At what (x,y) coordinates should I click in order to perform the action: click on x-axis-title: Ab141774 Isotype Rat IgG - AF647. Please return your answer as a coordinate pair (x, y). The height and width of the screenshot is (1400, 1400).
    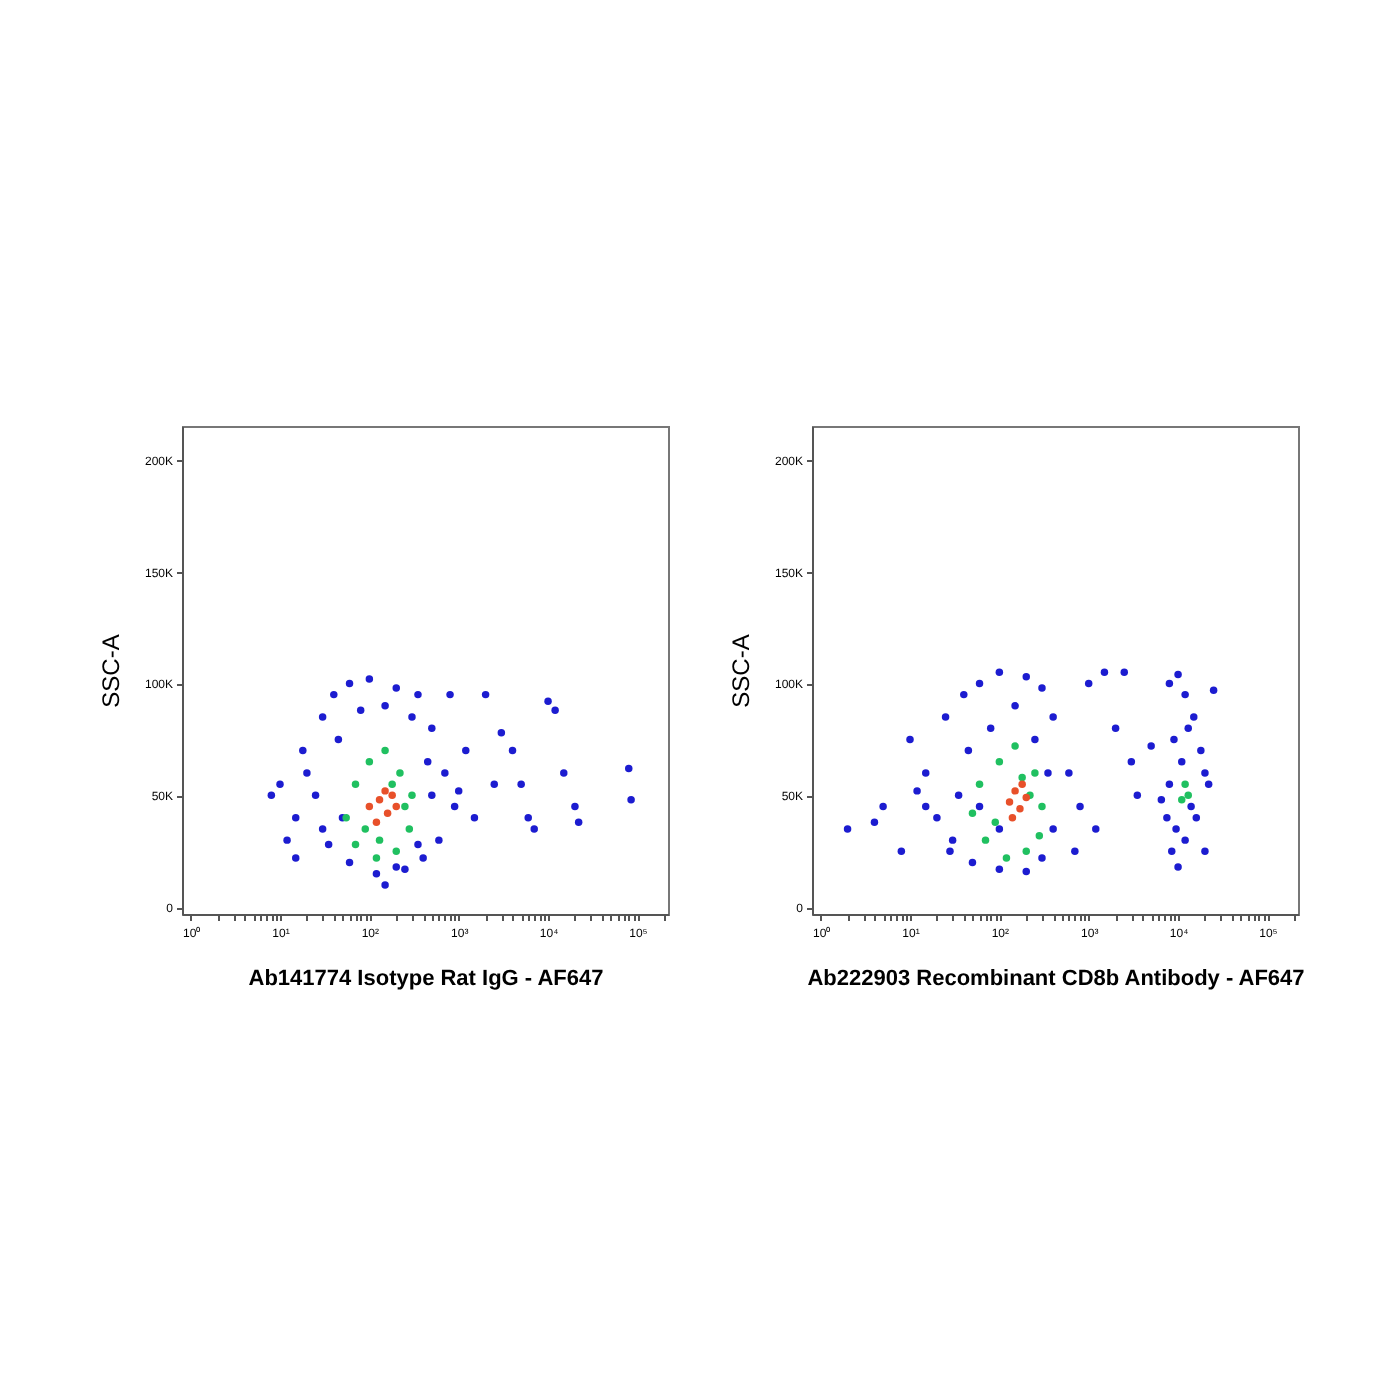
    Looking at the image, I should click on (426, 979).